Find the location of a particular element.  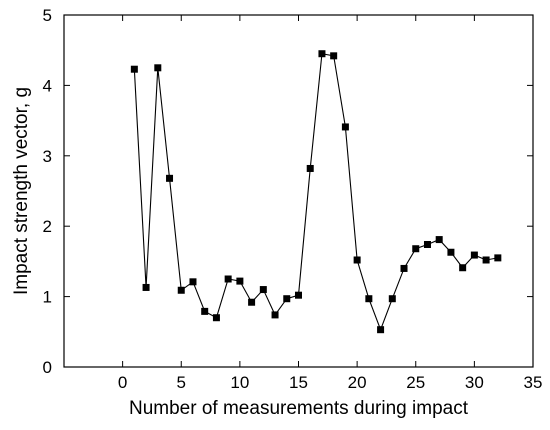

x-tick-label: 10 is located at coordinates (239, 382).